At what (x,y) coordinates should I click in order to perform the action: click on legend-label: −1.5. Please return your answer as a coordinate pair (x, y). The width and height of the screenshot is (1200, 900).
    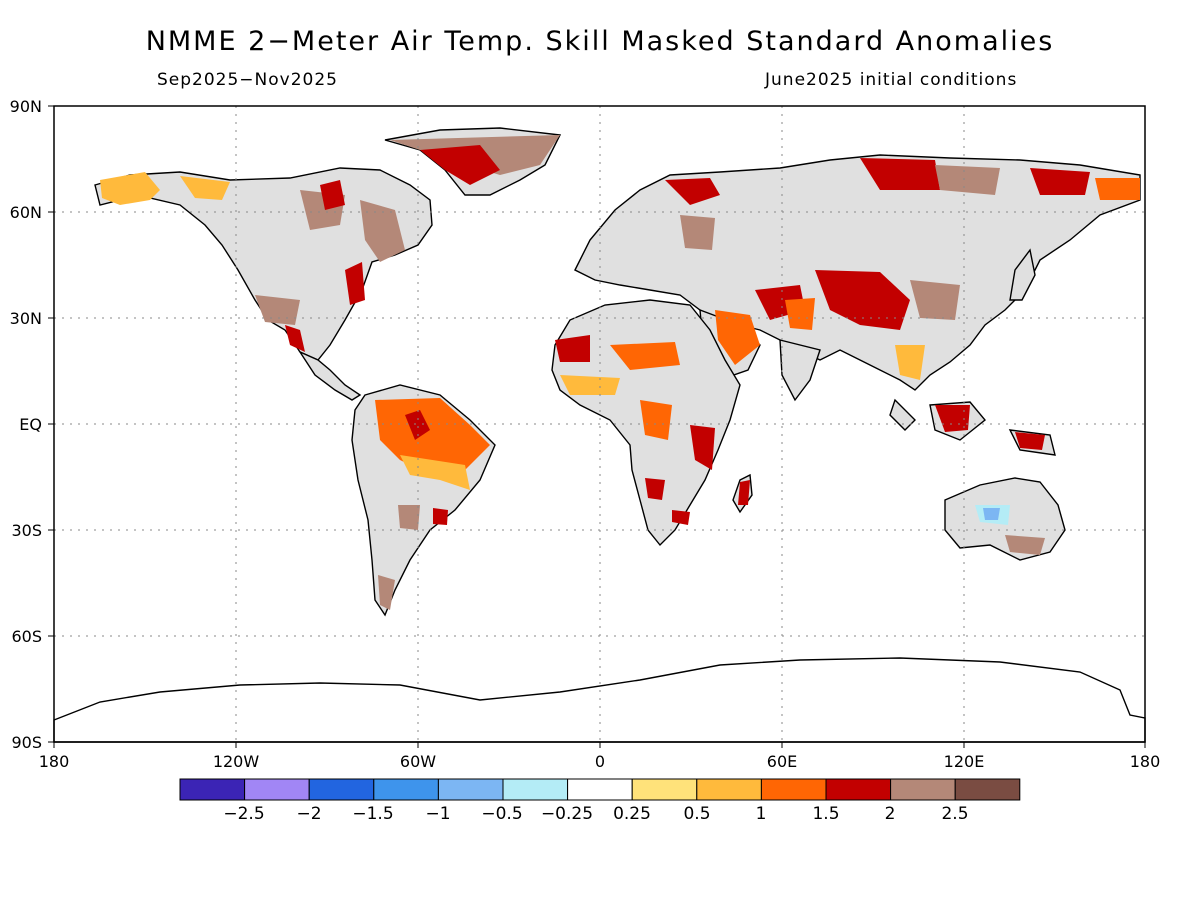
    Looking at the image, I should click on (372, 814).